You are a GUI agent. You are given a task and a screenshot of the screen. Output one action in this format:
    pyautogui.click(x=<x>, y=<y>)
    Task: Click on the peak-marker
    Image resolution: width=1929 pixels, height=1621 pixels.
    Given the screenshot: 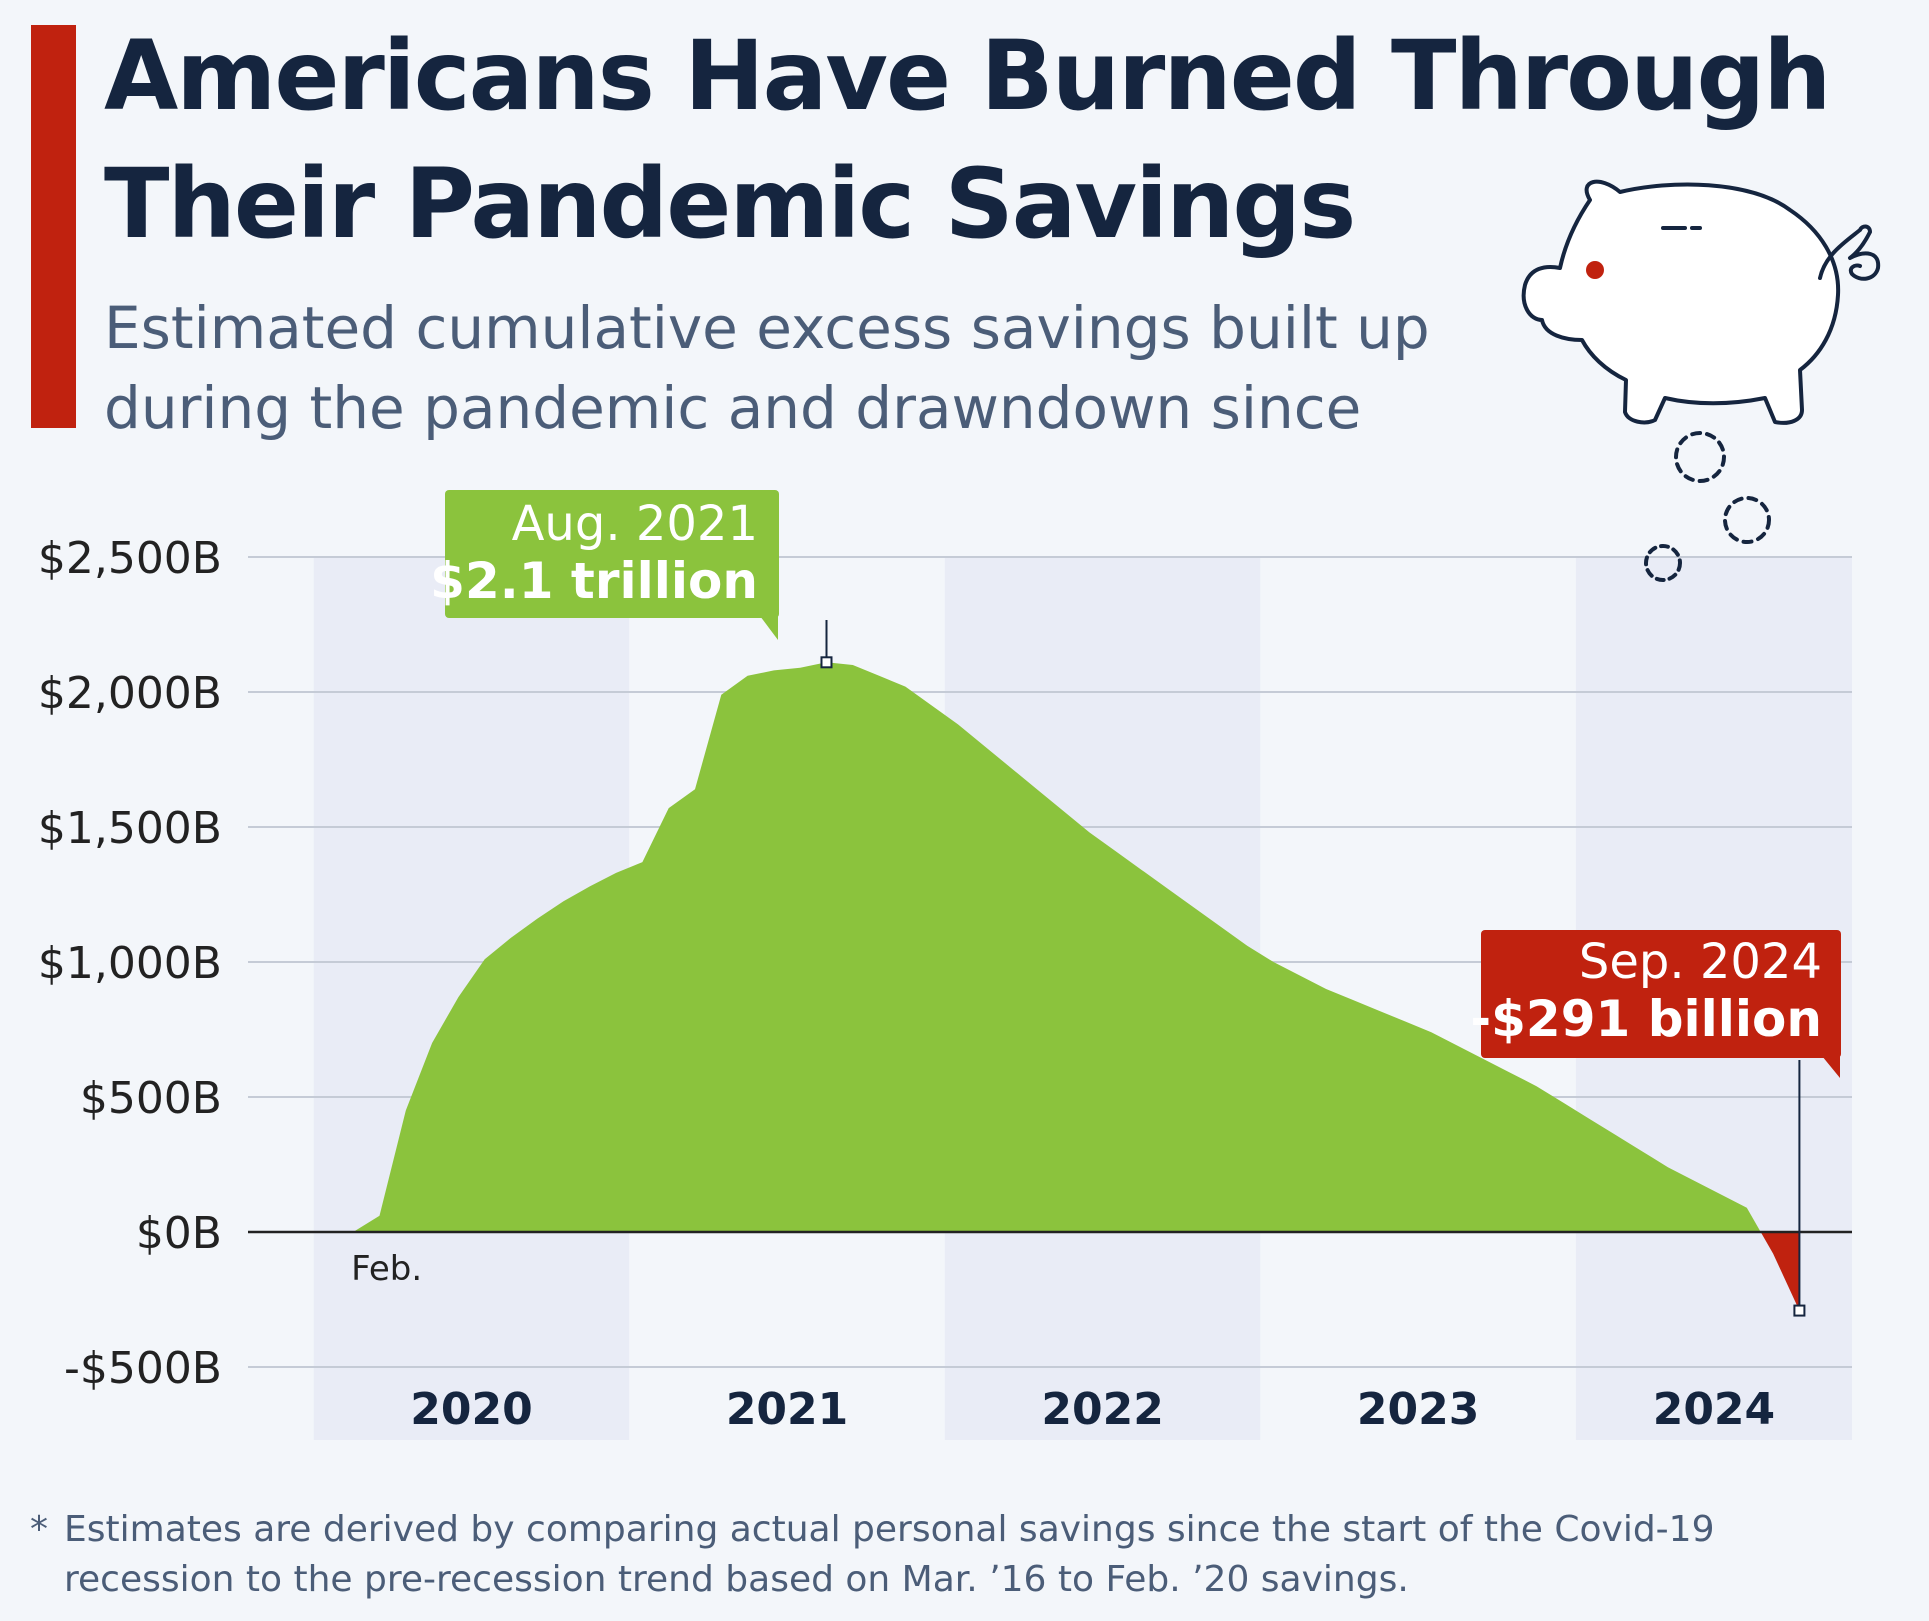 What is the action you would take?
    pyautogui.click(x=826, y=662)
    